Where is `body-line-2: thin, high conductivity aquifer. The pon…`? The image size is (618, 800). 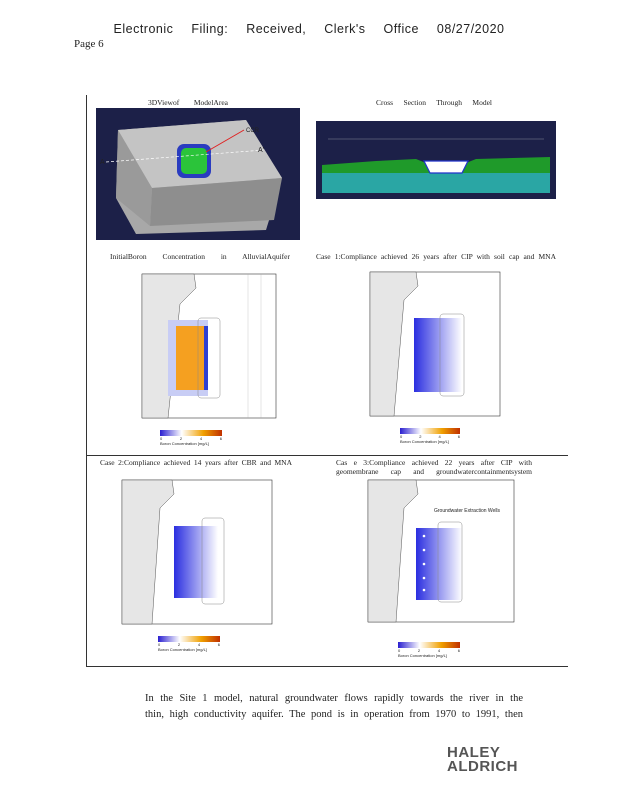
body-line-2: thin, high conductivity aquifer. The pon… is located at coordinates (334, 714).